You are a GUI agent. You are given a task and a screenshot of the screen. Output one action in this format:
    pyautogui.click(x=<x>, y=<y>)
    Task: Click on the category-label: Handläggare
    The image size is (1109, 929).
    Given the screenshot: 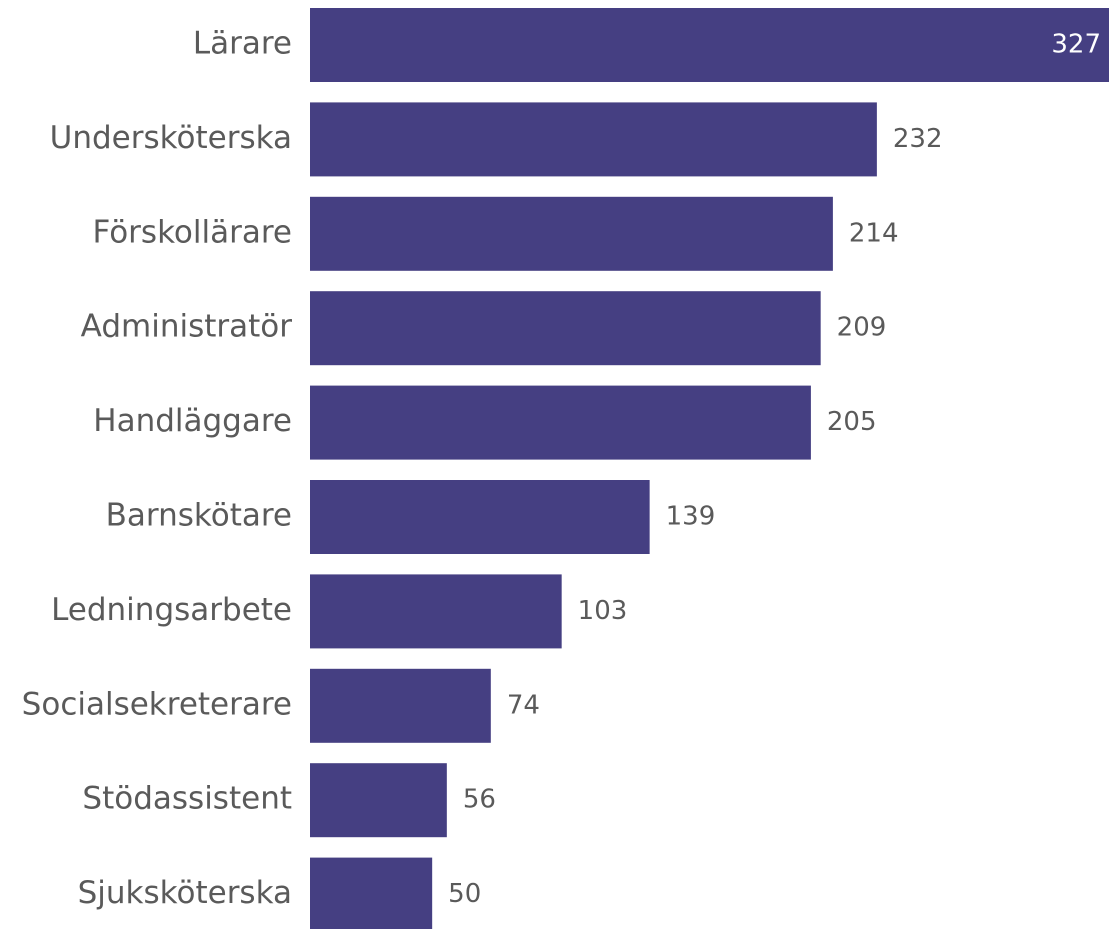 What is the action you would take?
    pyautogui.click(x=192, y=421)
    